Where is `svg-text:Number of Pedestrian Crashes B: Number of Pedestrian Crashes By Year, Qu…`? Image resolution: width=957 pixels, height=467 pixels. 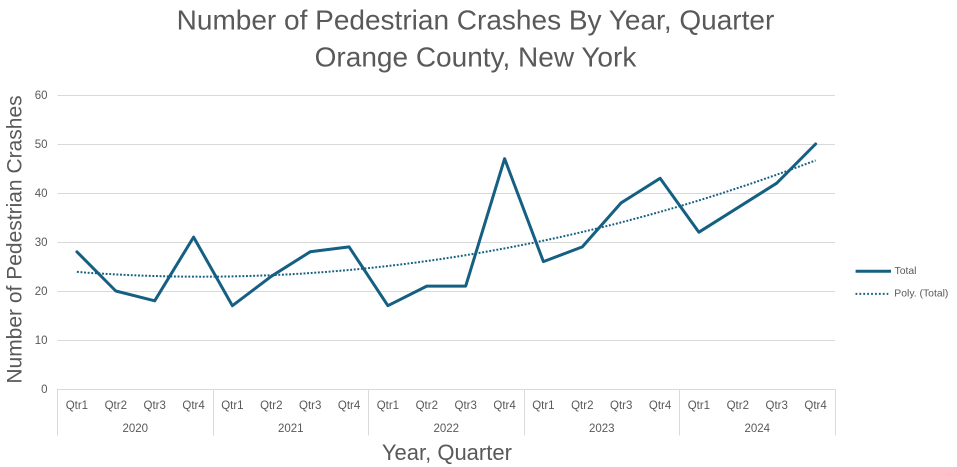
svg-text:Number of Pedestrian Crashes B: Number of Pedestrian Crashes By Year, Qu… is located at coordinates (476, 20).